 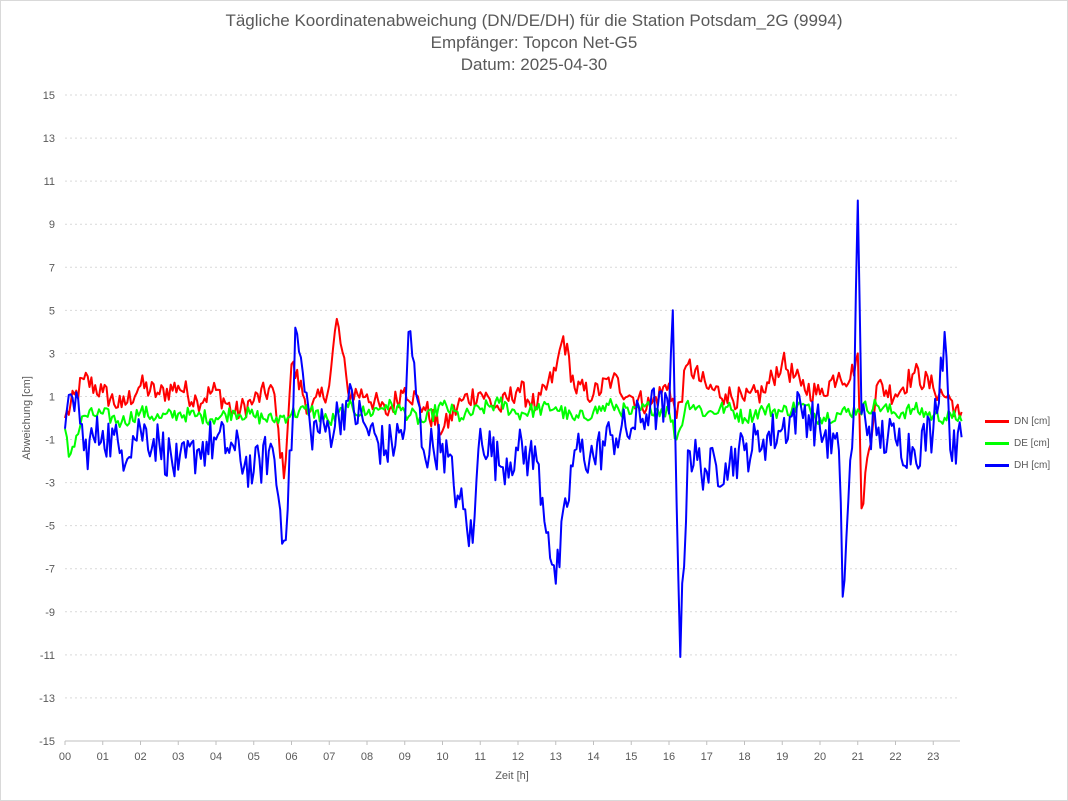 What do you see at coordinates (367, 757) in the screenshot?
I see `x-tick-label: 08` at bounding box center [367, 757].